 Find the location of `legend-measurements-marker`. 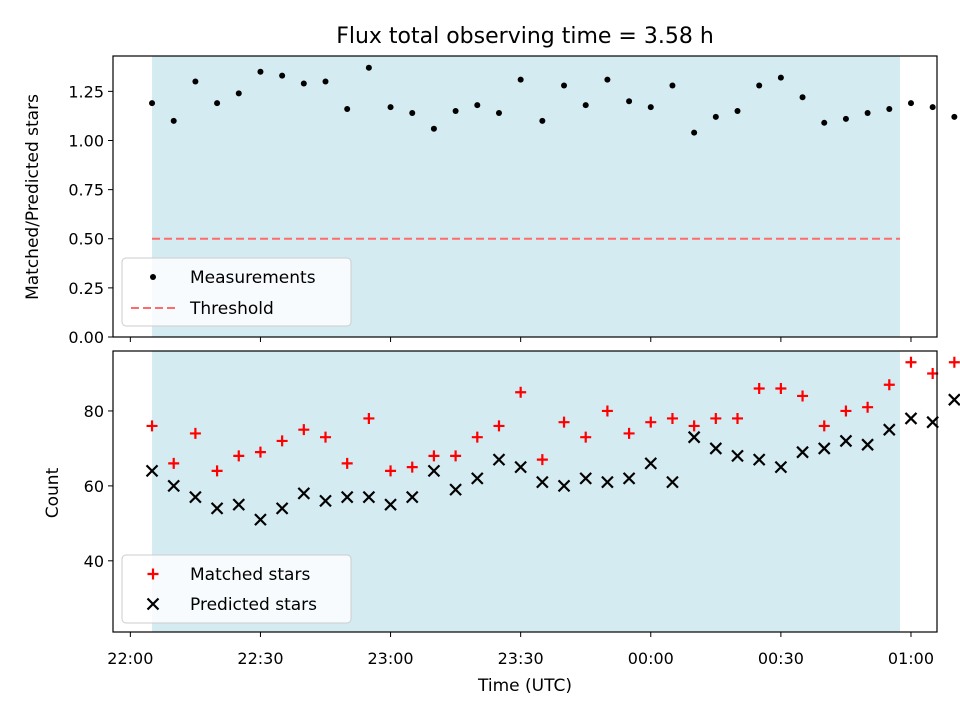

legend-measurements-marker is located at coordinates (153, 277).